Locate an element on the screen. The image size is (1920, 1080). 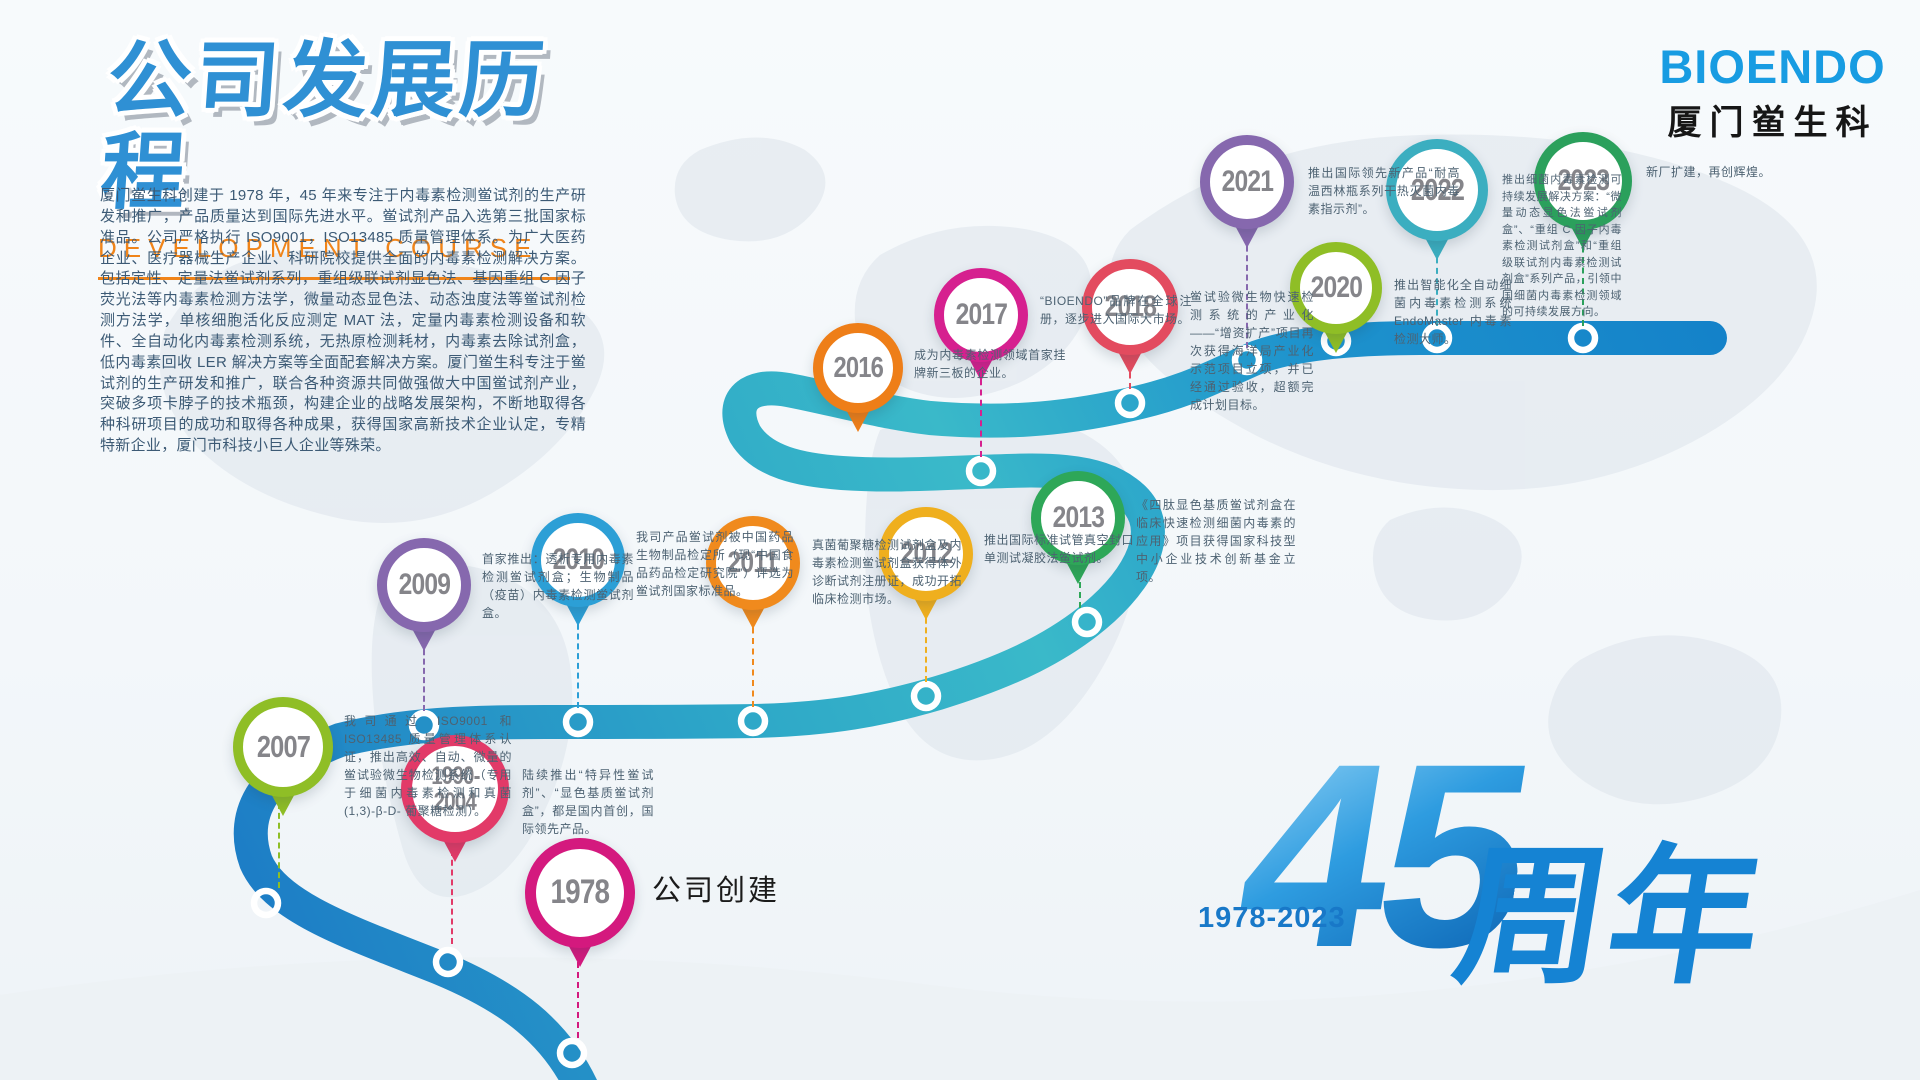
timeline-pin-2023: 2023 is located at coordinates (1583, 190).